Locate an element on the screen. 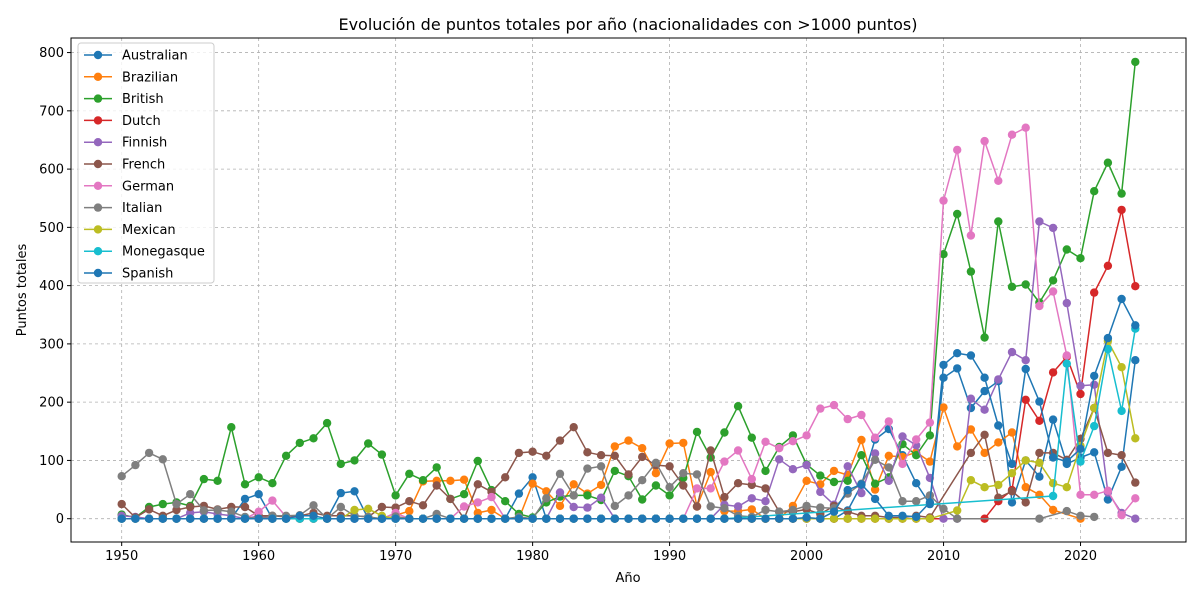  x-tick-label: 1970 is located at coordinates (395, 556).